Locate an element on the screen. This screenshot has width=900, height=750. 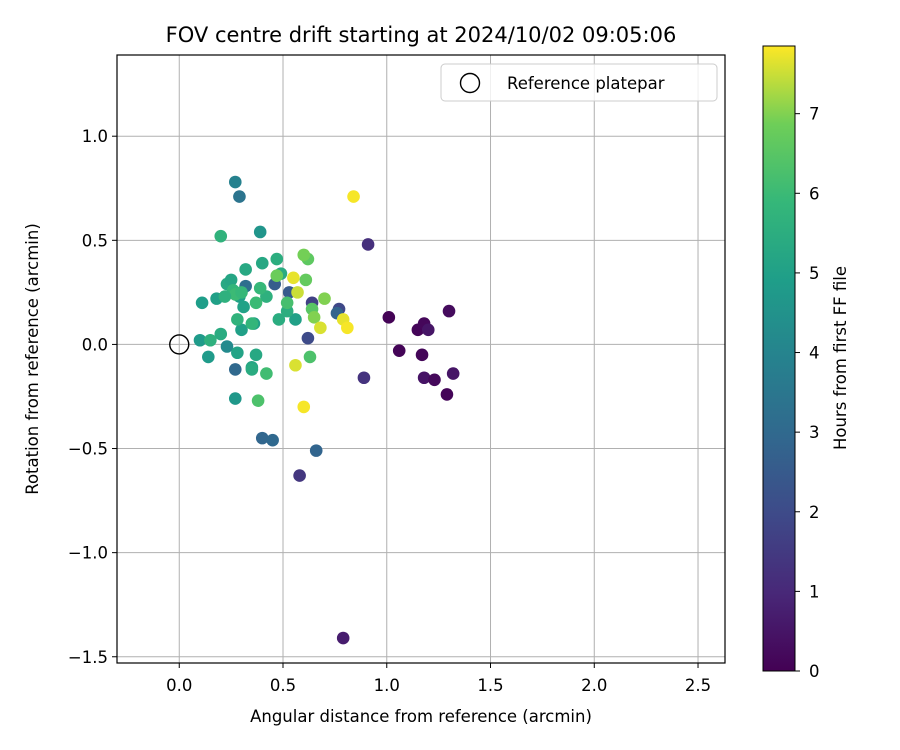
legend-box is located at coordinates (579, 82).